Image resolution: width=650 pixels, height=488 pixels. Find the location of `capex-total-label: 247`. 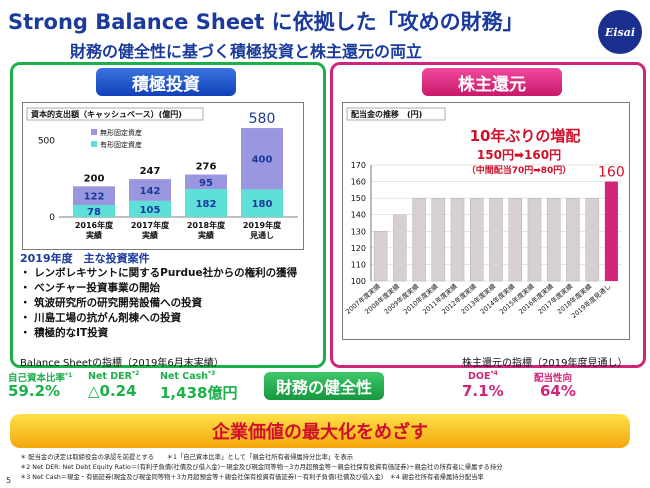

capex-total-label: 247 is located at coordinates (150, 171).